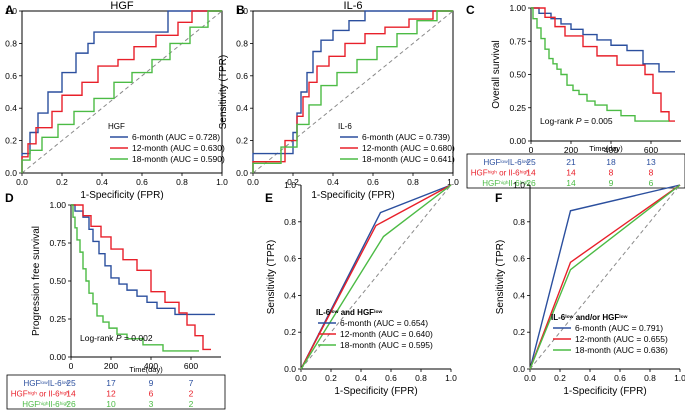  What do you see at coordinates (517, 108) in the screenshot?
I see `y-tick-label-c: 0.25` at bounding box center [517, 108].